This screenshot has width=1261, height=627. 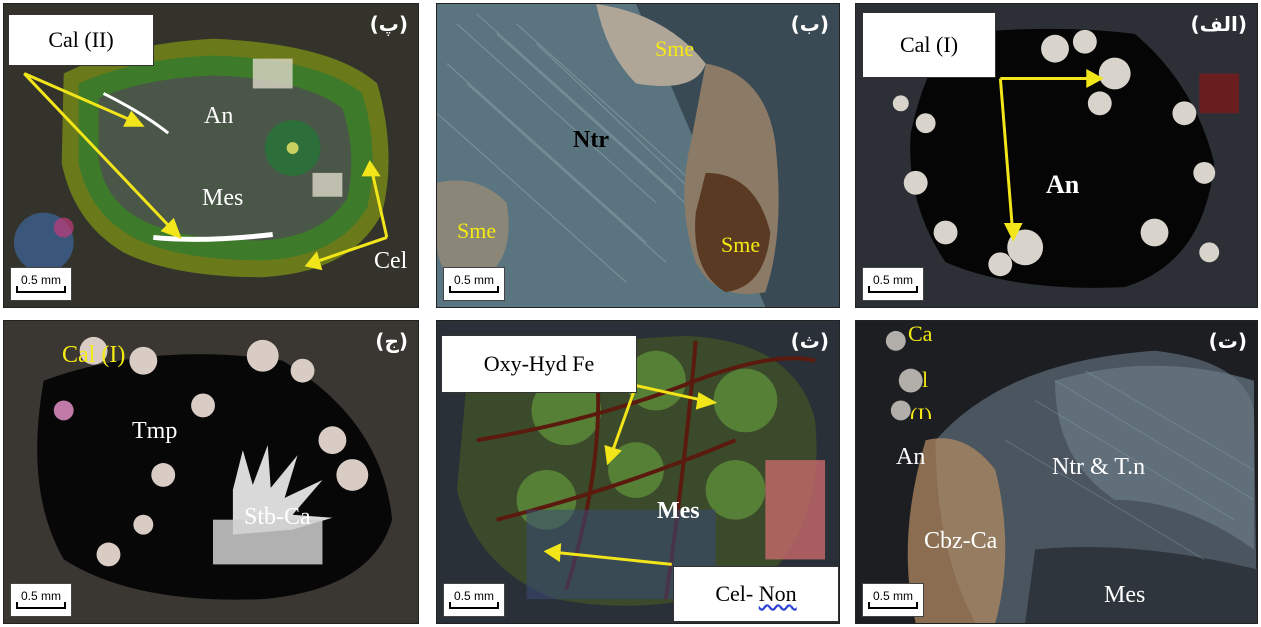 What do you see at coordinates (741, 244) in the screenshot?
I see `label-sme-right: Sme` at bounding box center [741, 244].